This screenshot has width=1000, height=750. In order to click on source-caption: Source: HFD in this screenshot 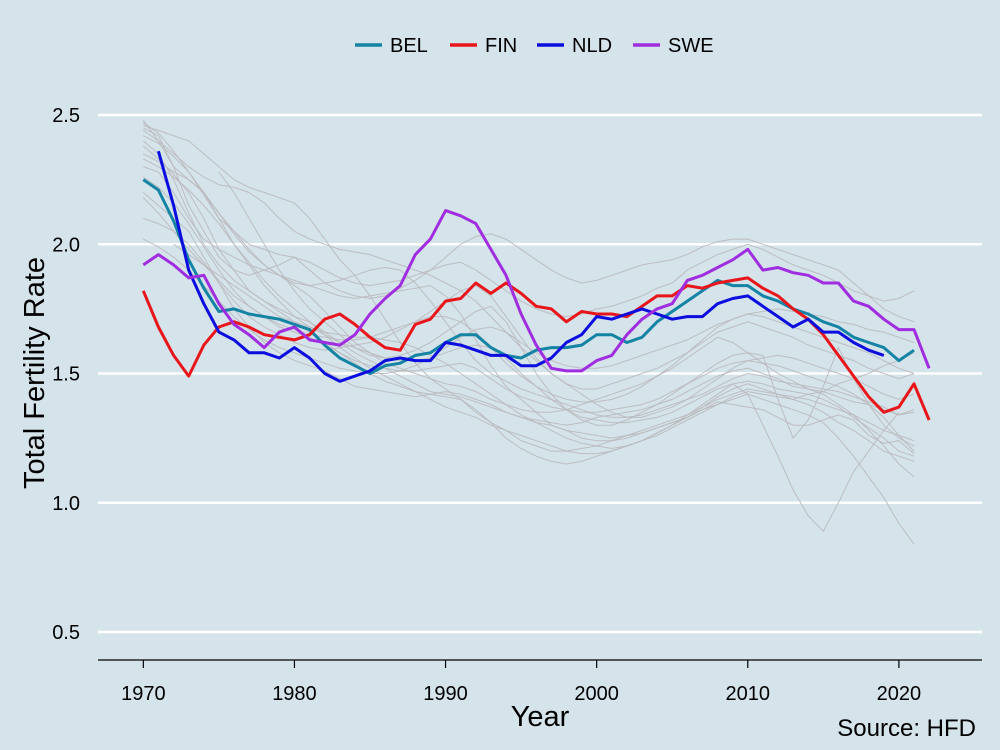, I will do `click(906, 728)`.